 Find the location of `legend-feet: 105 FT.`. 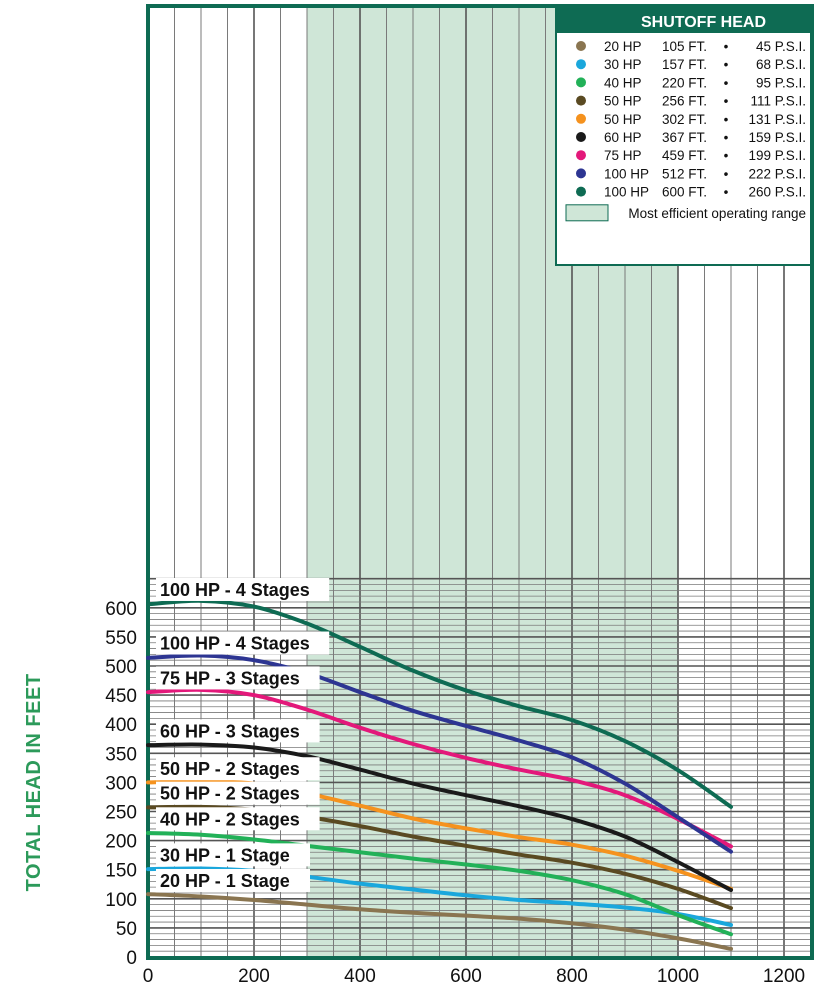

legend-feet: 105 FT. is located at coordinates (684, 46).